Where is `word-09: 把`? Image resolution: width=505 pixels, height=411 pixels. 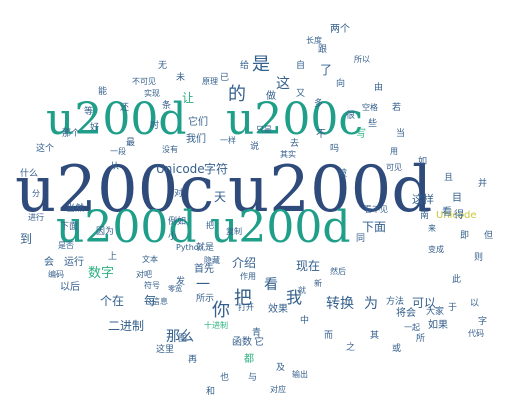
word-09: 把 is located at coordinates (243, 298).